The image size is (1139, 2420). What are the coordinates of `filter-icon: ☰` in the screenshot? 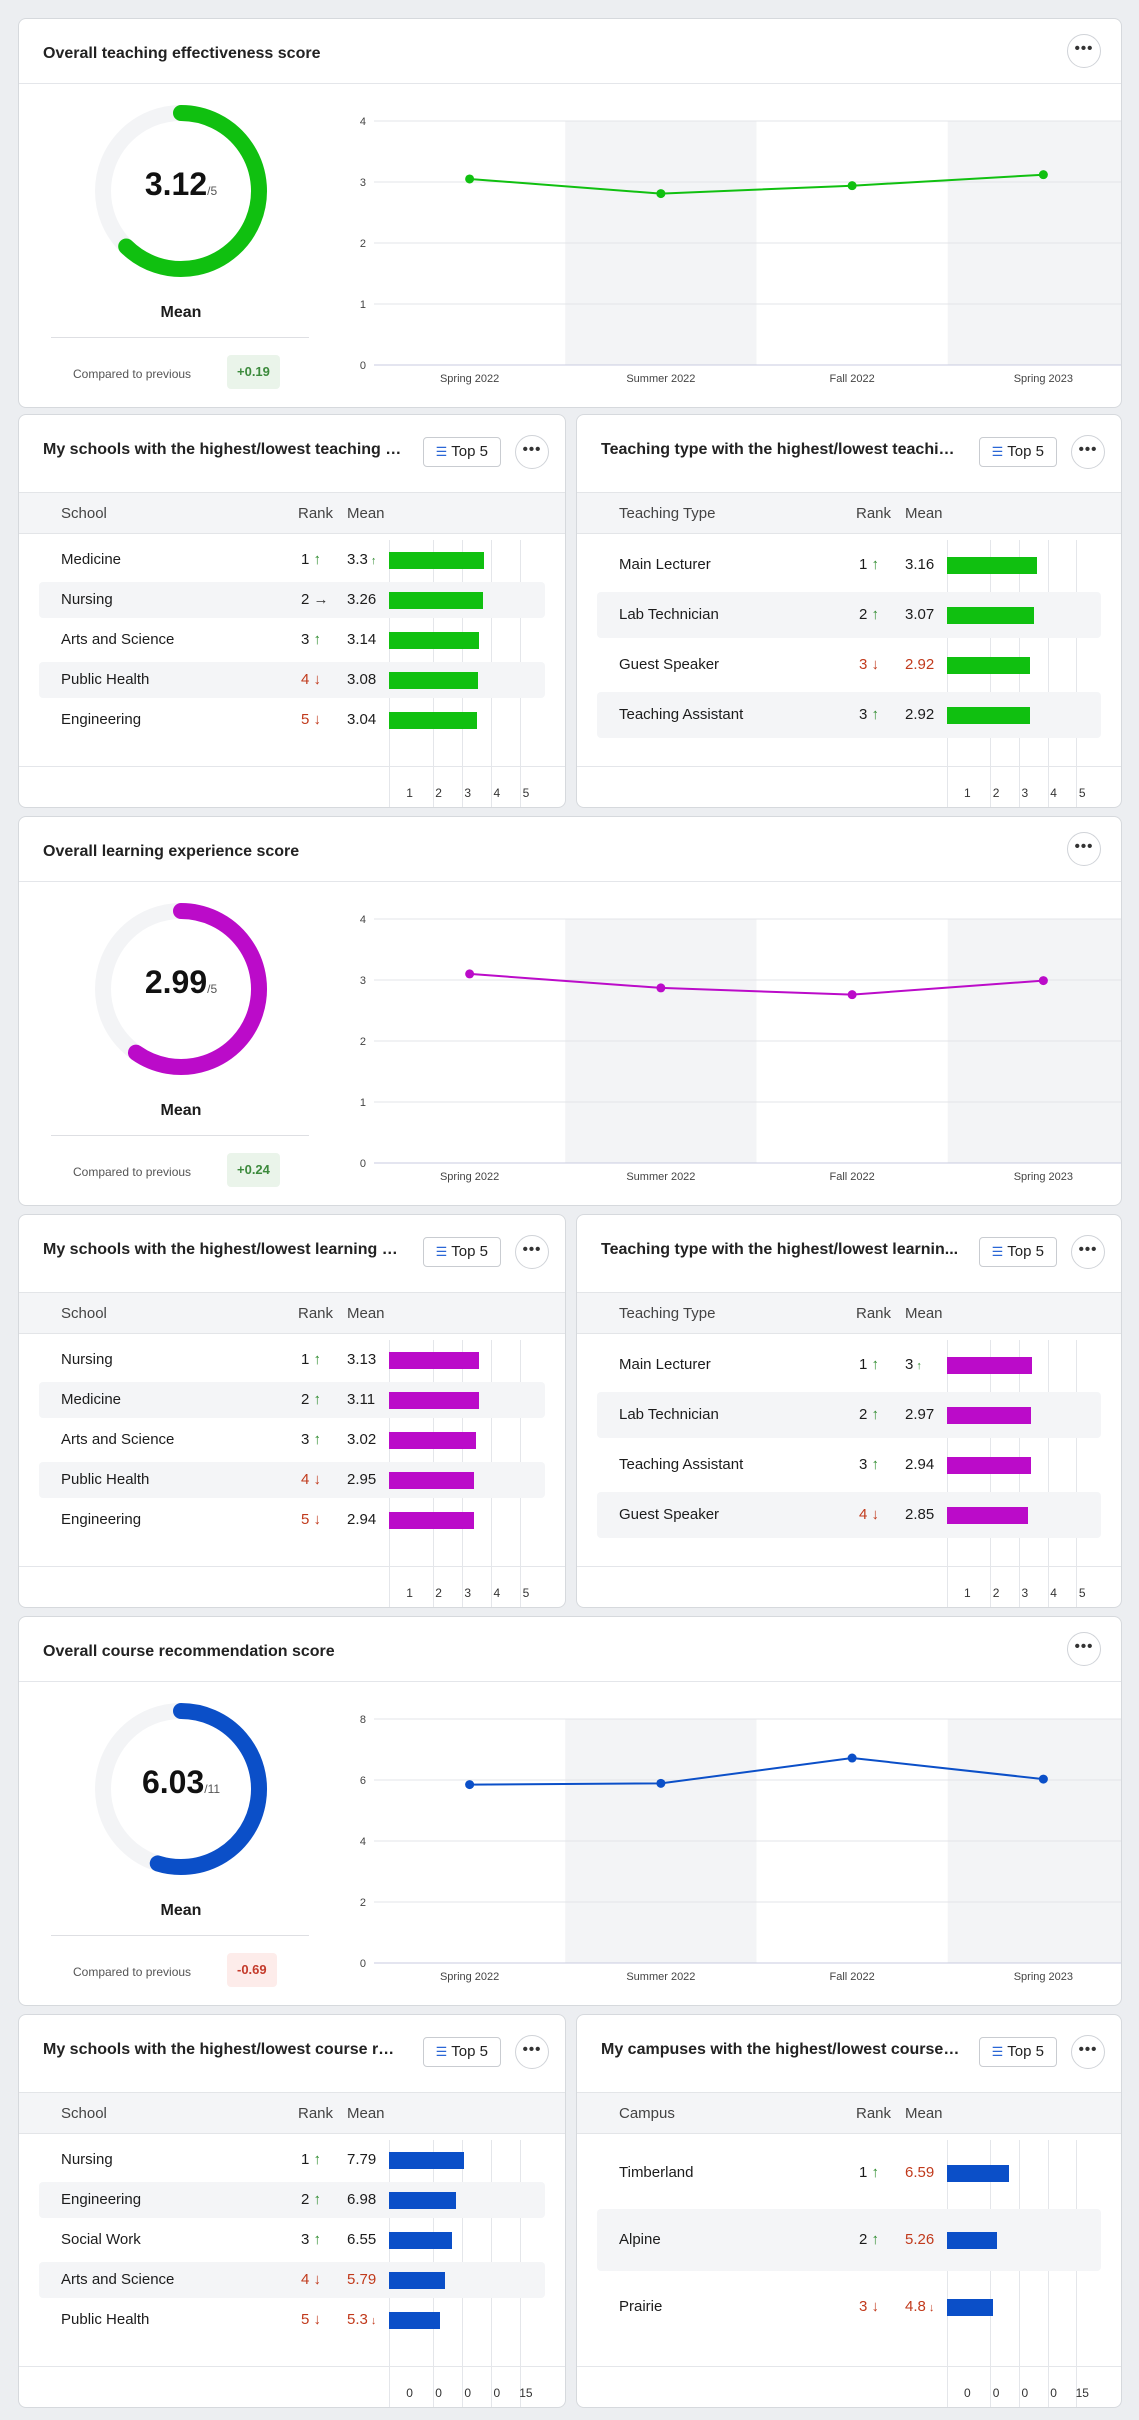 It's located at (441, 2051).